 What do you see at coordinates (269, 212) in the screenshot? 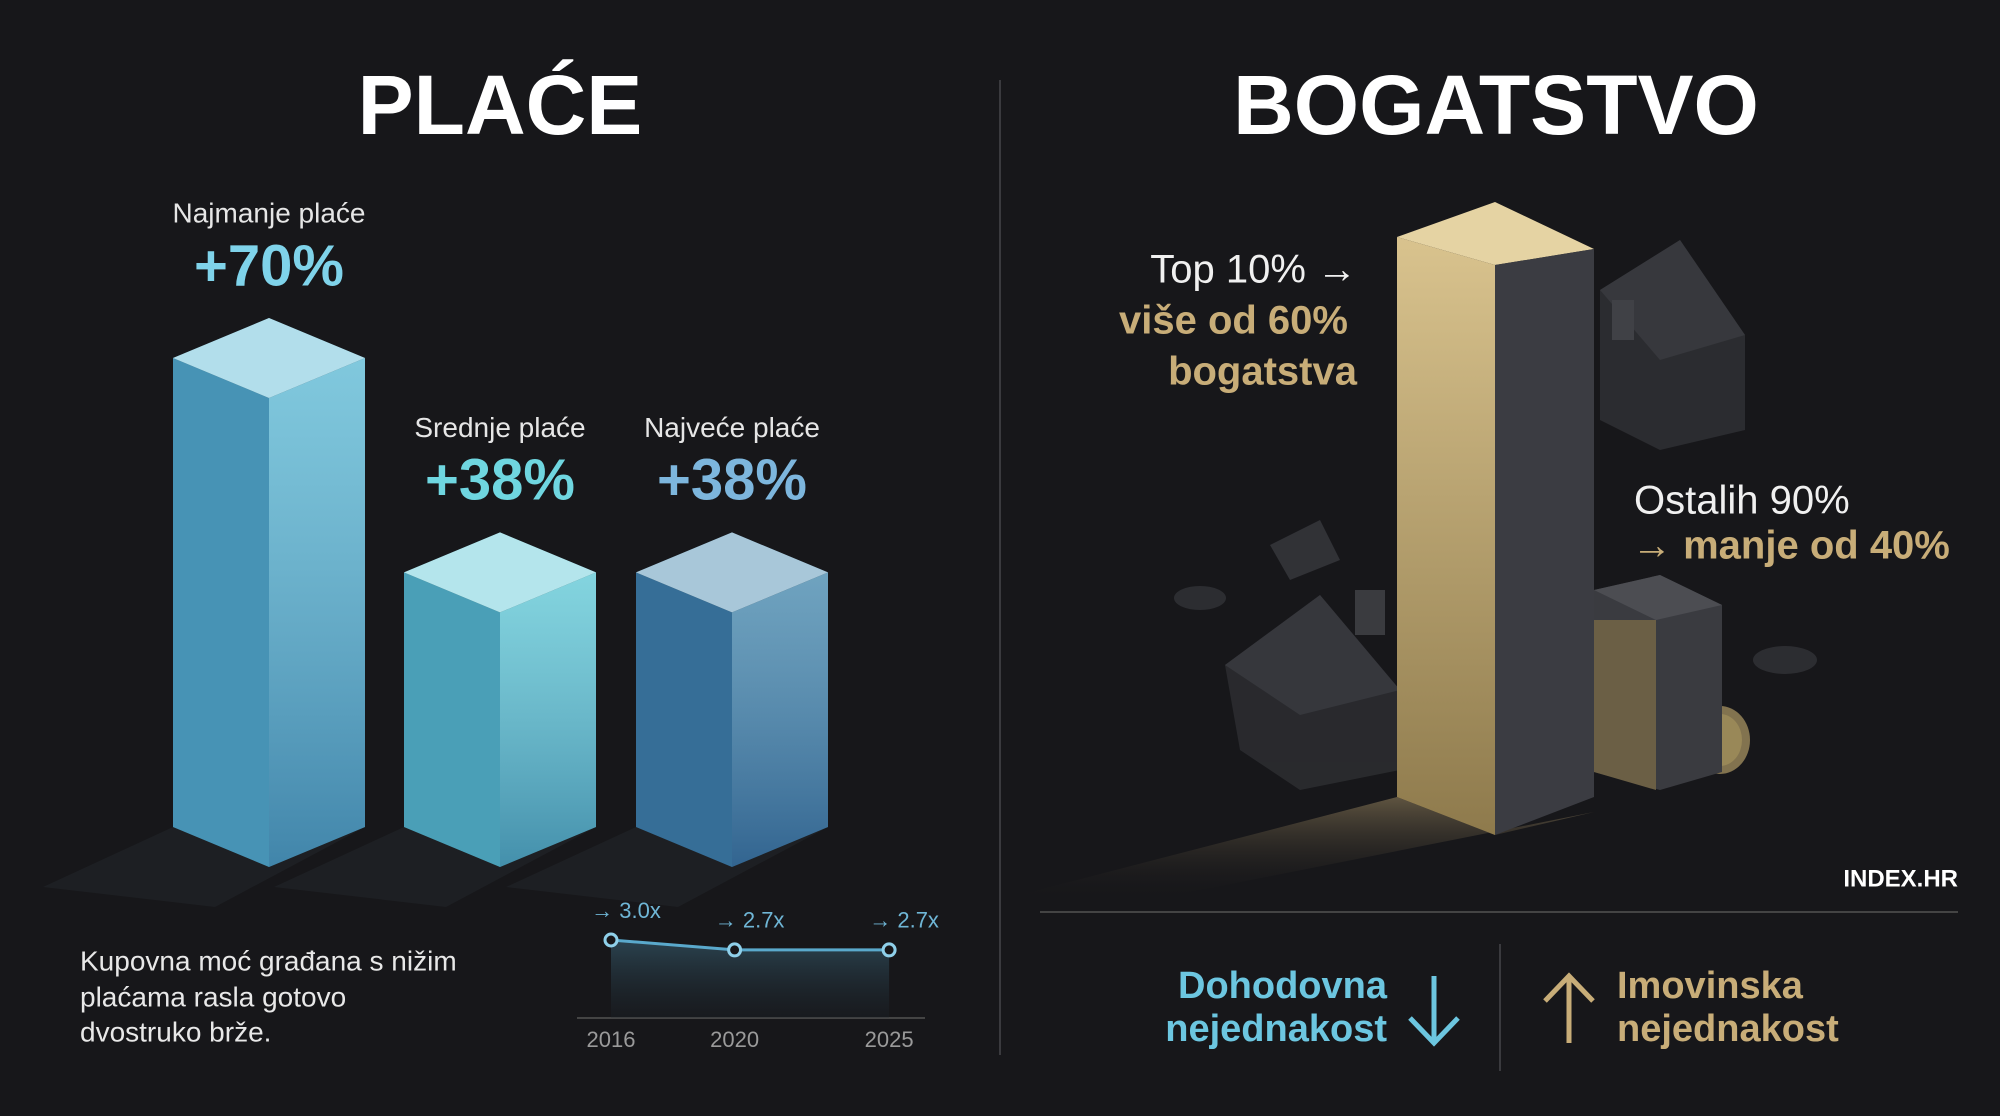
I see `category-label: Najmanje plaće` at bounding box center [269, 212].